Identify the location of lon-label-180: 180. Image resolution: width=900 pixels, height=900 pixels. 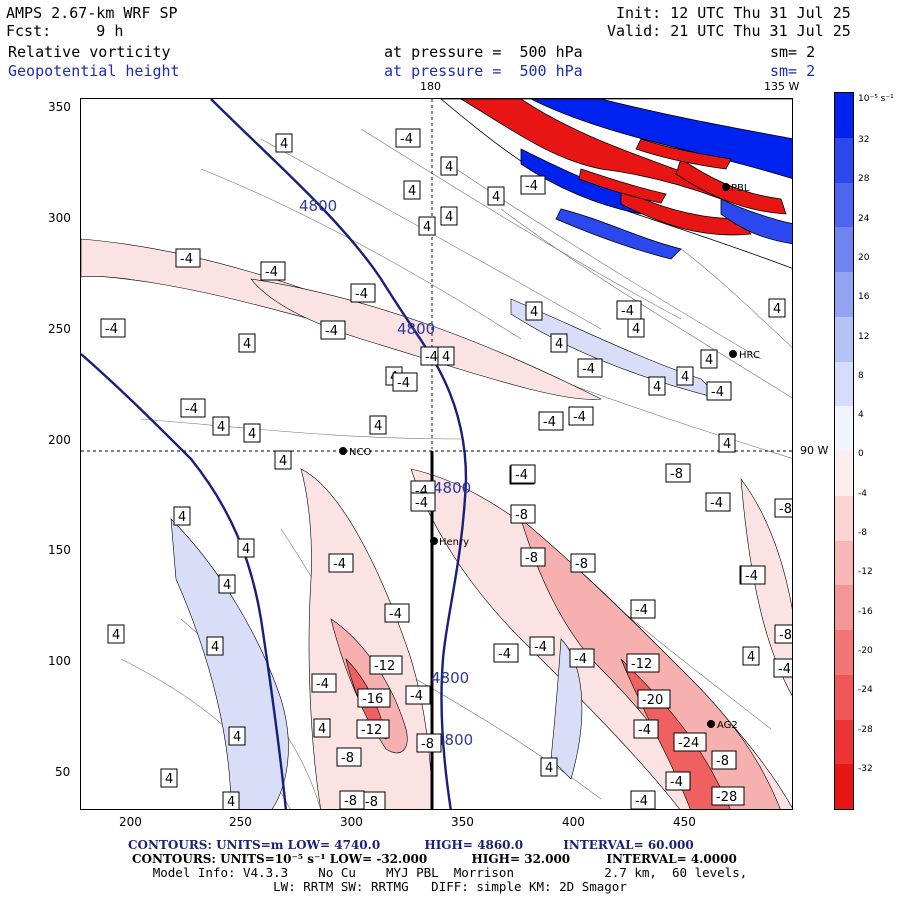
(430, 86).